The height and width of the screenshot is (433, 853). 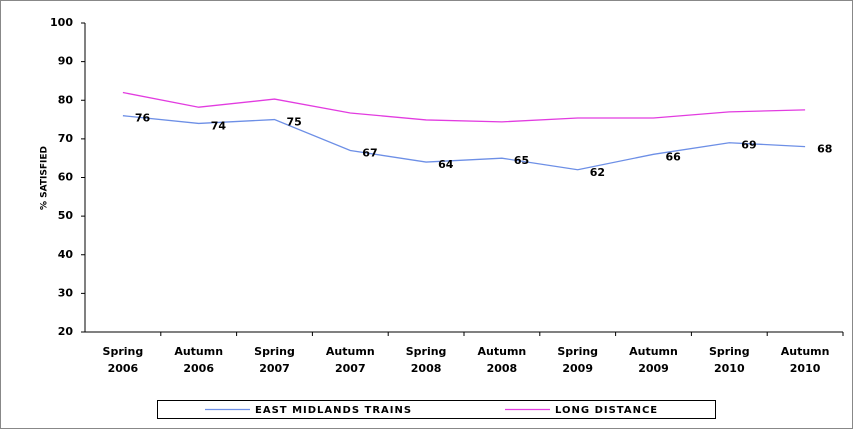 I want to click on data-label: 66, so click(x=674, y=156).